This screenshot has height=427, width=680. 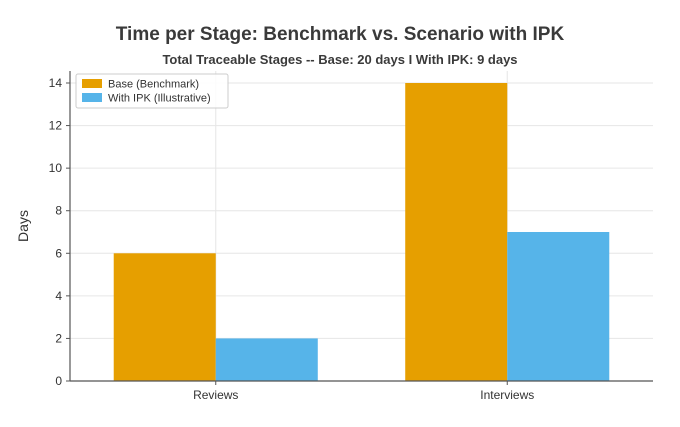 What do you see at coordinates (23, 226) in the screenshot?
I see `y-axis-label: Days` at bounding box center [23, 226].